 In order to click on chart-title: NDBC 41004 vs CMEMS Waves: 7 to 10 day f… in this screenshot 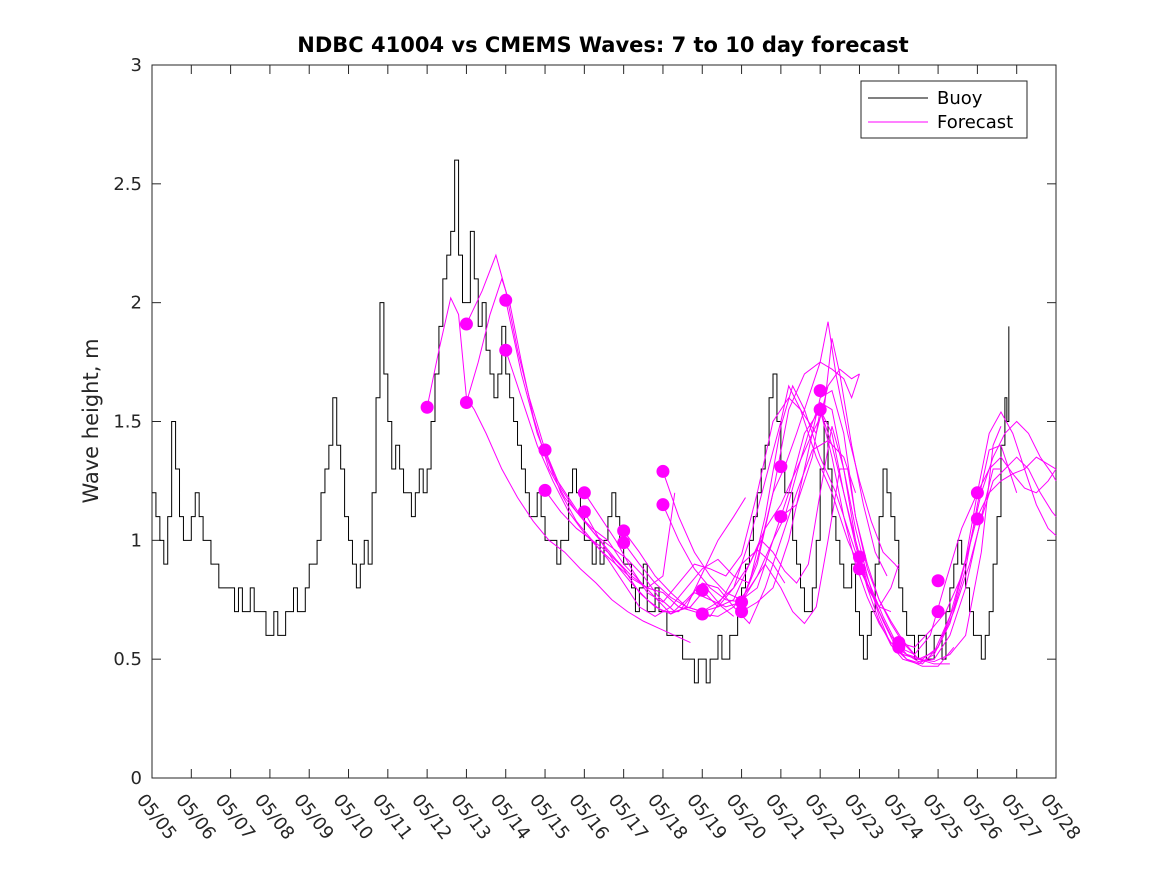, I will do `click(602, 45)`.